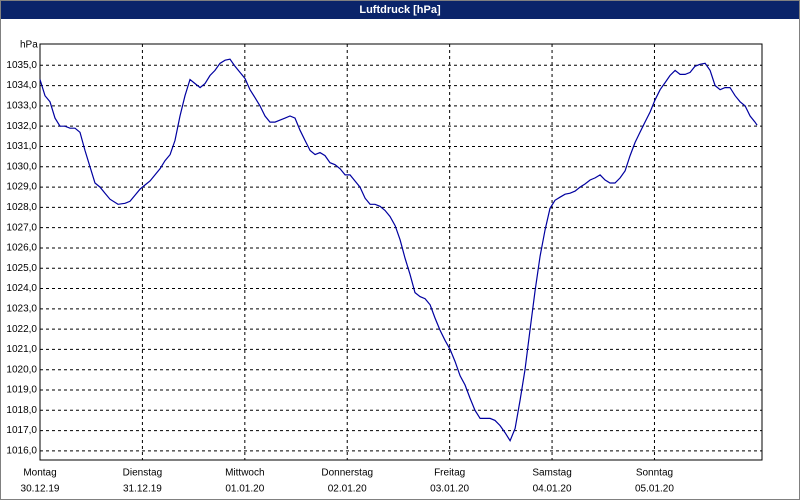 Image resolution: width=800 pixels, height=500 pixels. What do you see at coordinates (347, 489) in the screenshot?
I see `x-tick-date: 02.01.20` at bounding box center [347, 489].